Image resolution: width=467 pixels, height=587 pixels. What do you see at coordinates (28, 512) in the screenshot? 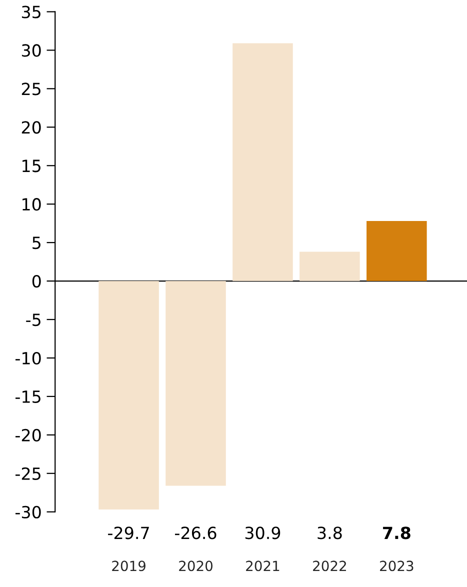
I see `y-tick-label: -30` at bounding box center [28, 512].